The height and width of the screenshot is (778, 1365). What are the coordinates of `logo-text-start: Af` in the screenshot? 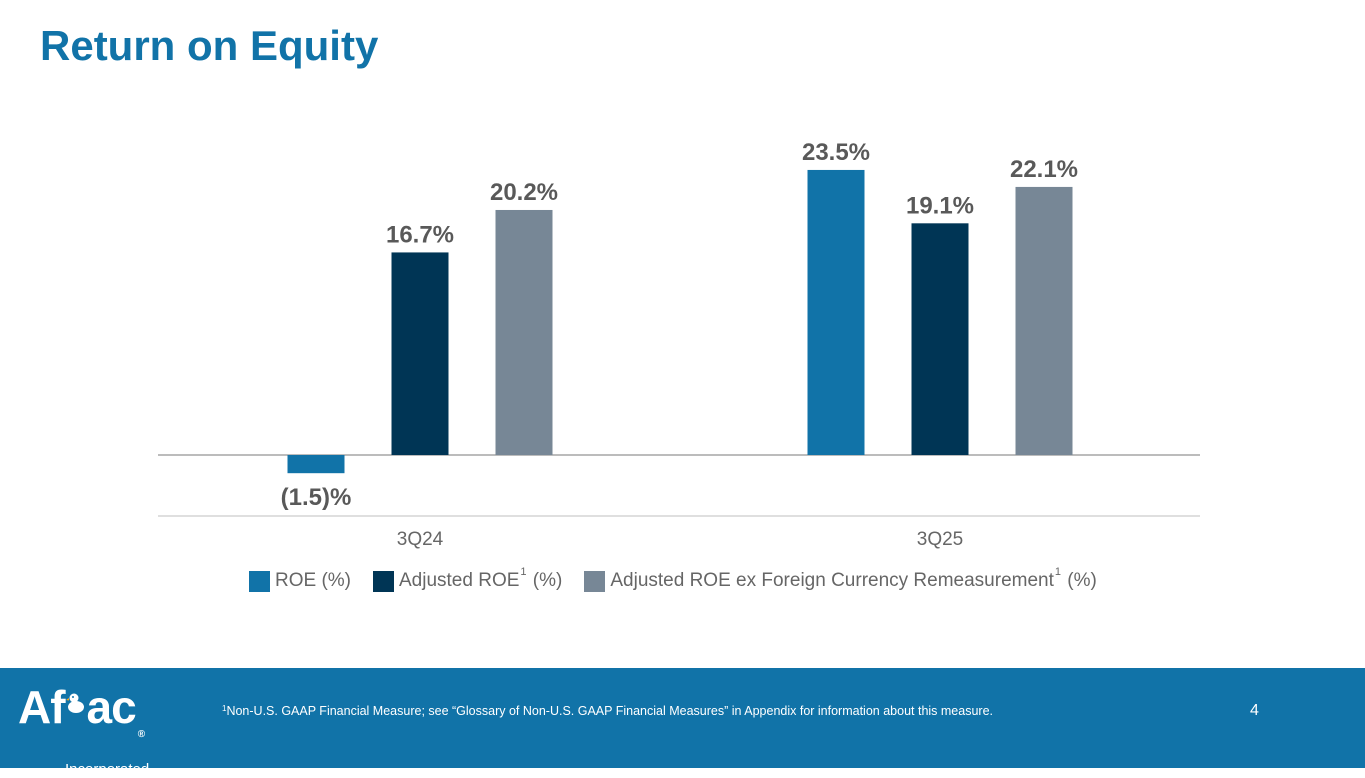 It's located at (42, 707).